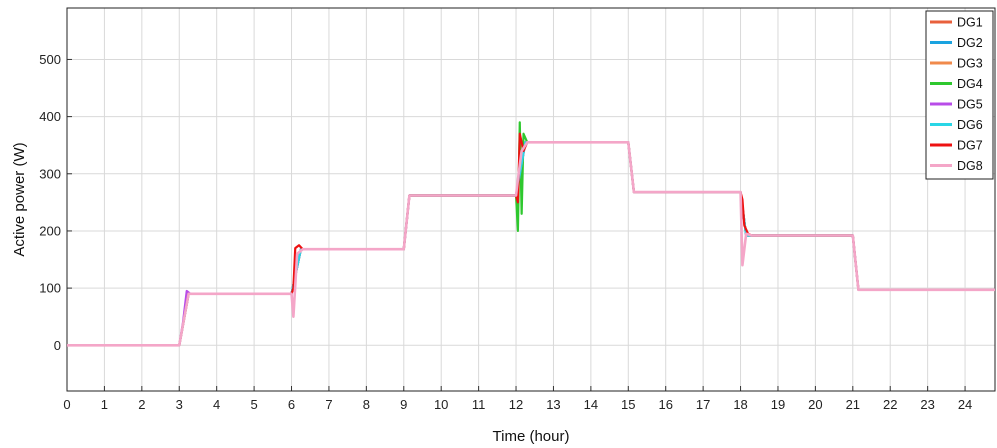  I want to click on x-tick-label: 16, so click(665, 404).